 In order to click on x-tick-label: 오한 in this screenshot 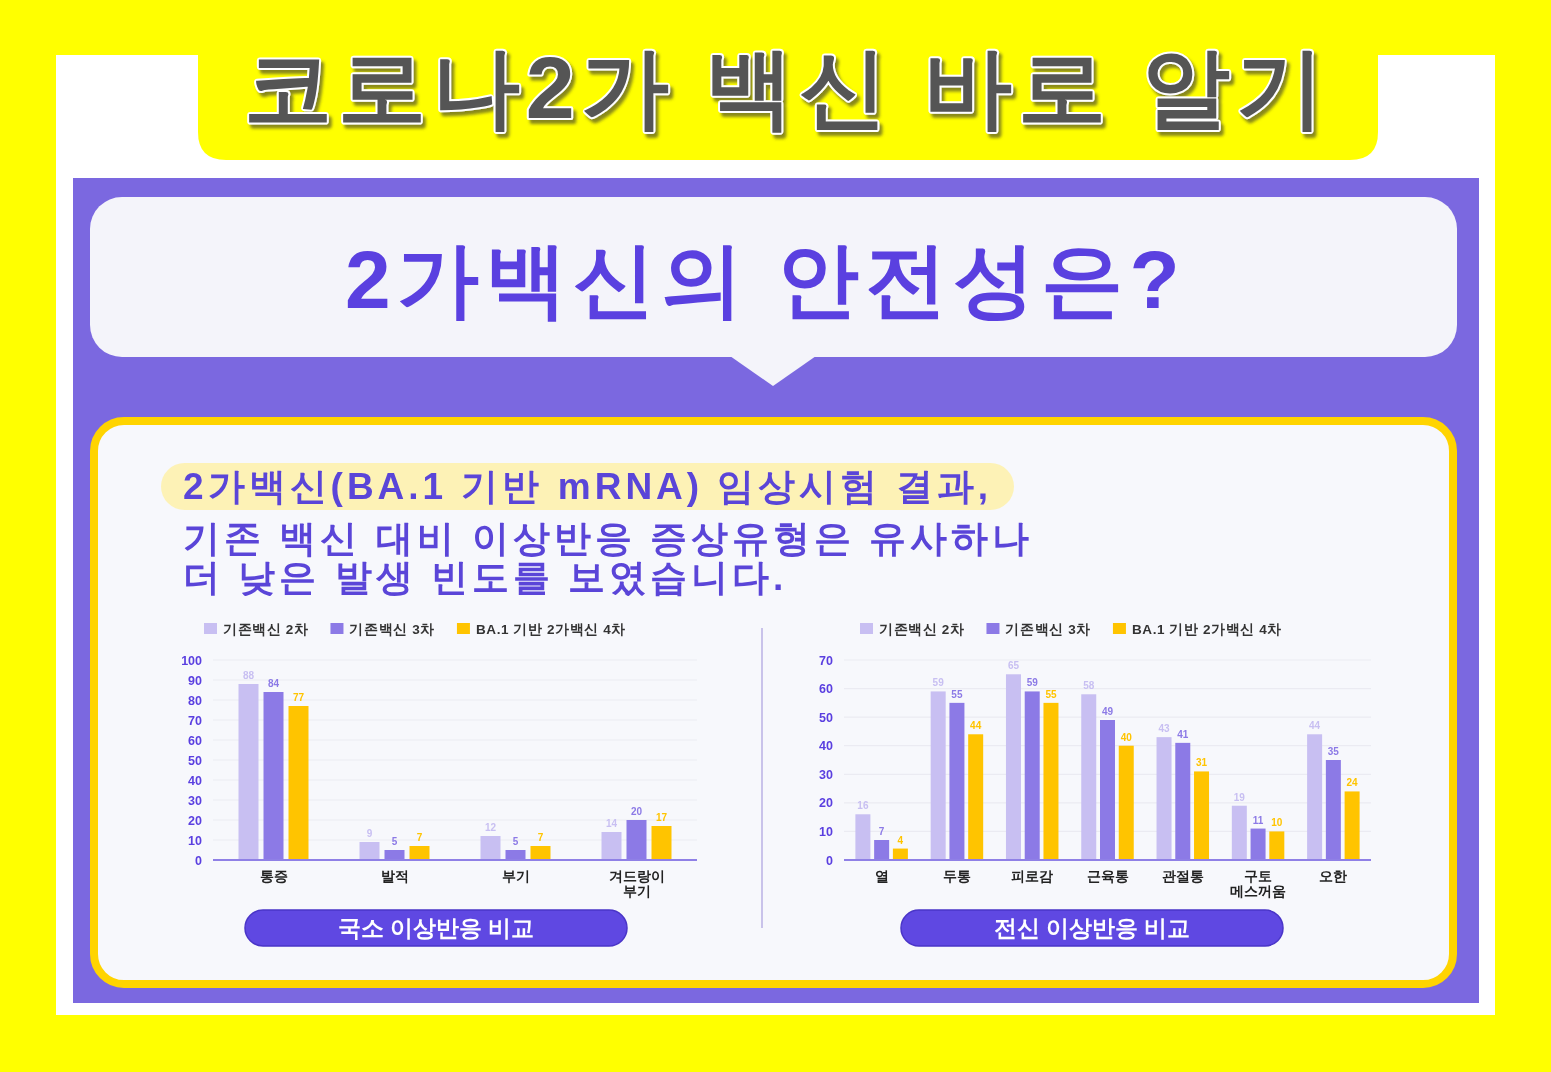, I will do `click(1333, 876)`.